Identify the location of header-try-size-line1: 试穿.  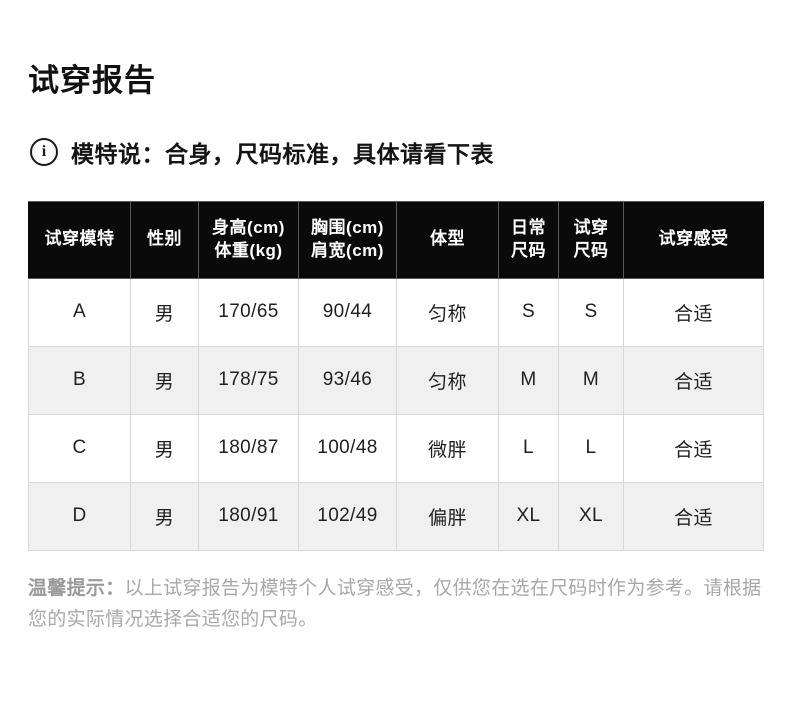
(591, 227).